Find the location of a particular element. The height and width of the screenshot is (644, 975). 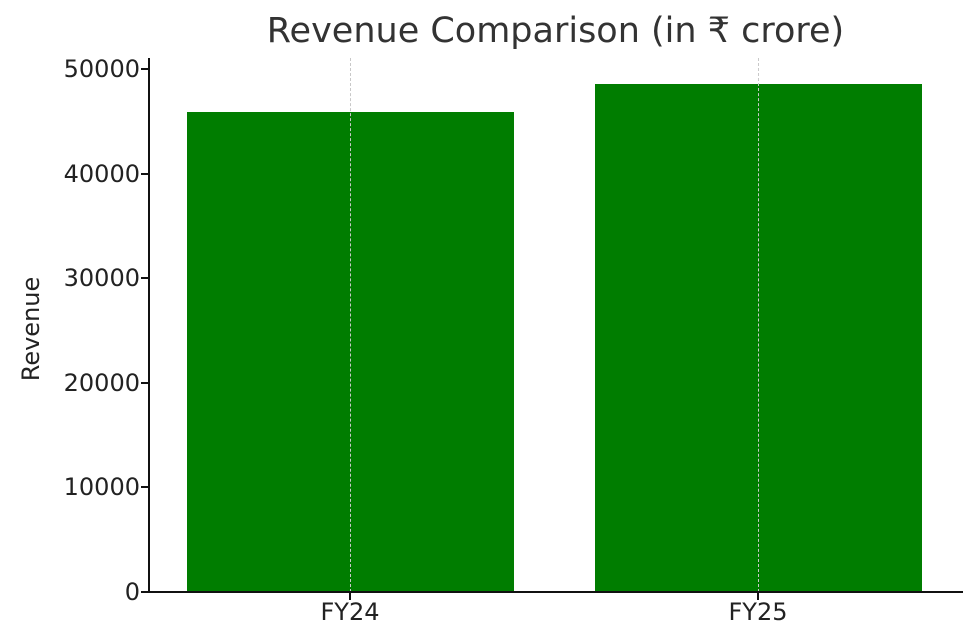

y-tick-label: 20000 is located at coordinates (101, 382).